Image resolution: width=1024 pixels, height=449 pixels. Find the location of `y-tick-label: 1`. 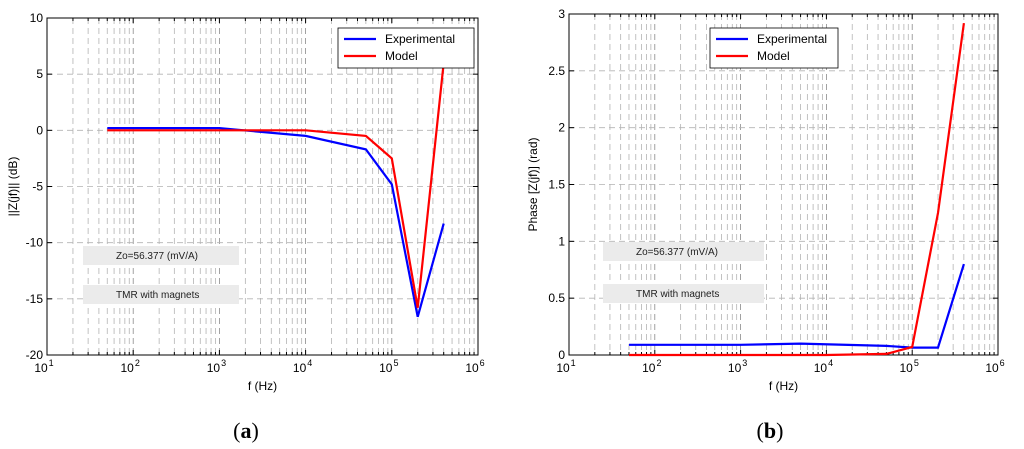

y-tick-label: 1 is located at coordinates (561, 241).